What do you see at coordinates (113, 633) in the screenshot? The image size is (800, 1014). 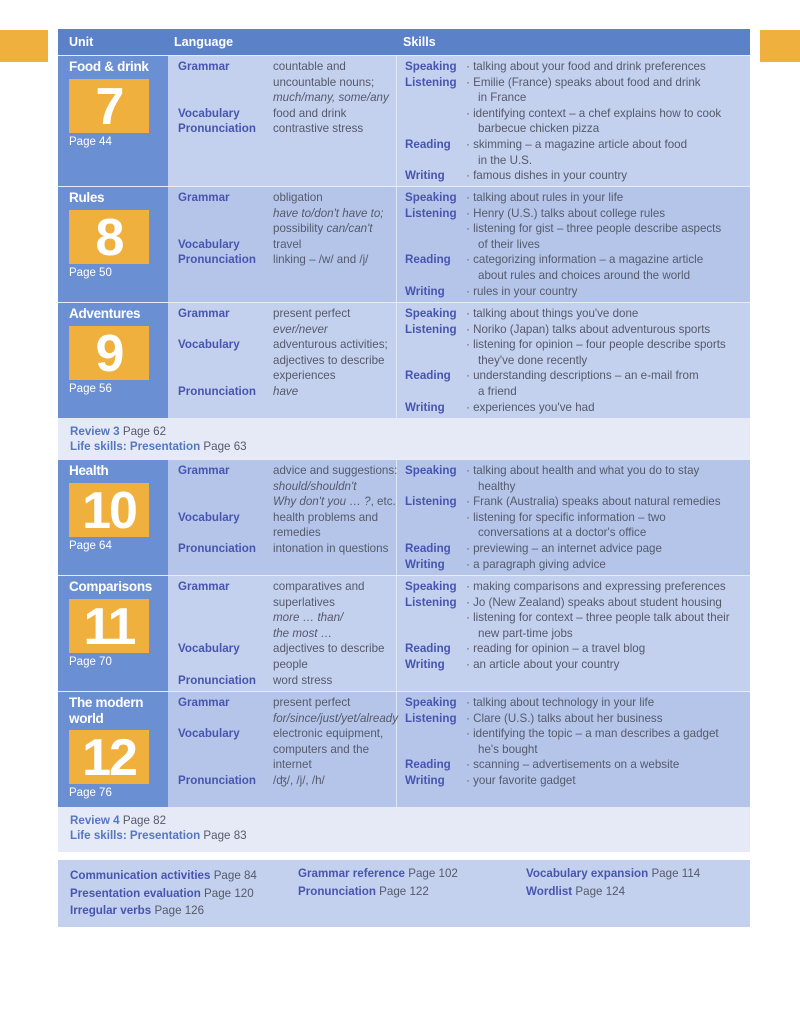 I see `unit-cell: Comparisons 11 Page 70` at bounding box center [113, 633].